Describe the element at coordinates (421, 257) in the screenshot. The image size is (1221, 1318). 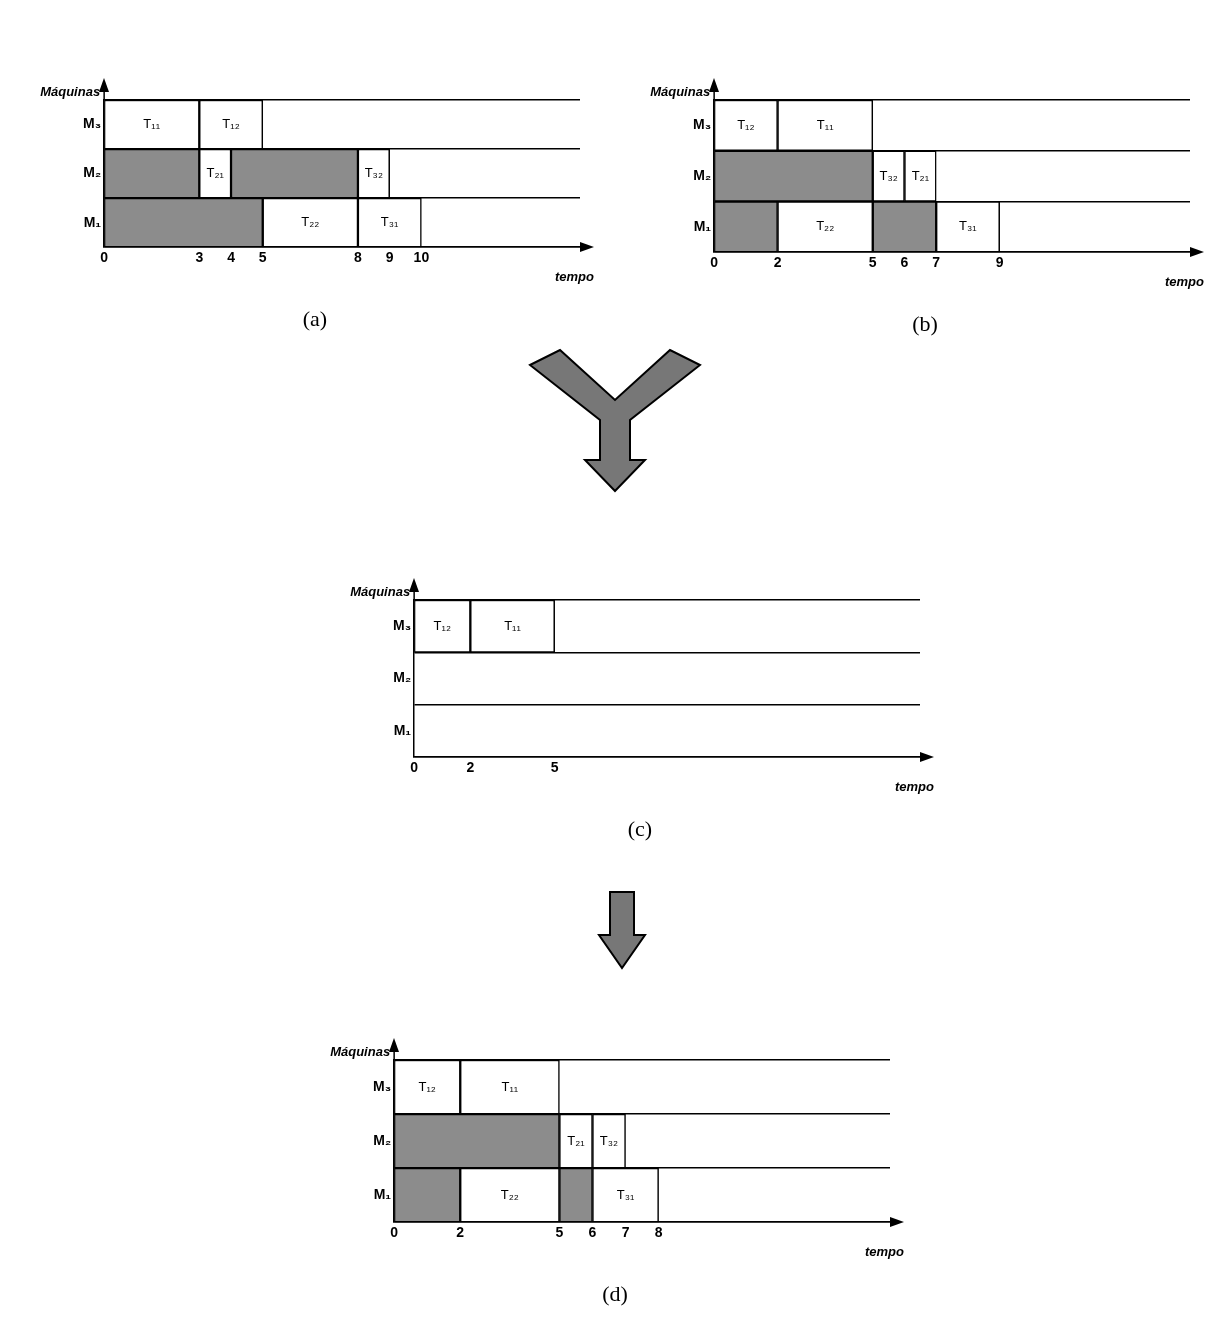
I see `x-tick-label: 10` at that location.